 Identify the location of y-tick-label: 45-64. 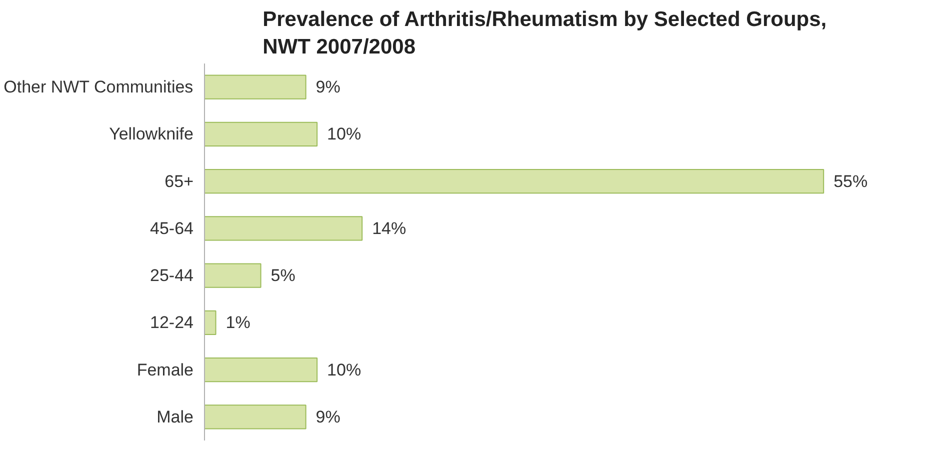
(172, 228).